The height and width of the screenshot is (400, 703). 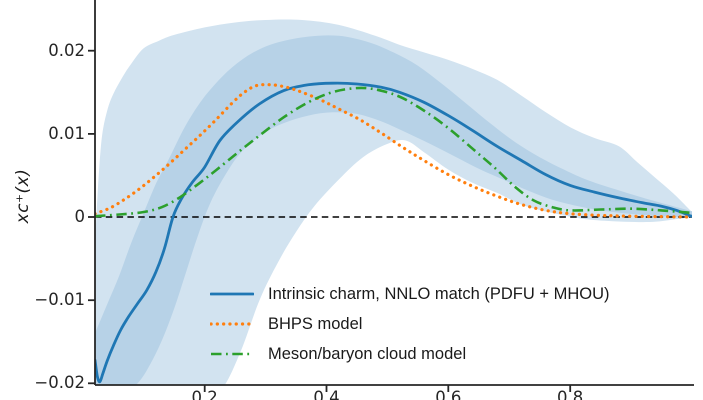 What do you see at coordinates (66, 50) in the screenshot?
I see `y-tick-label: 0.02` at bounding box center [66, 50].